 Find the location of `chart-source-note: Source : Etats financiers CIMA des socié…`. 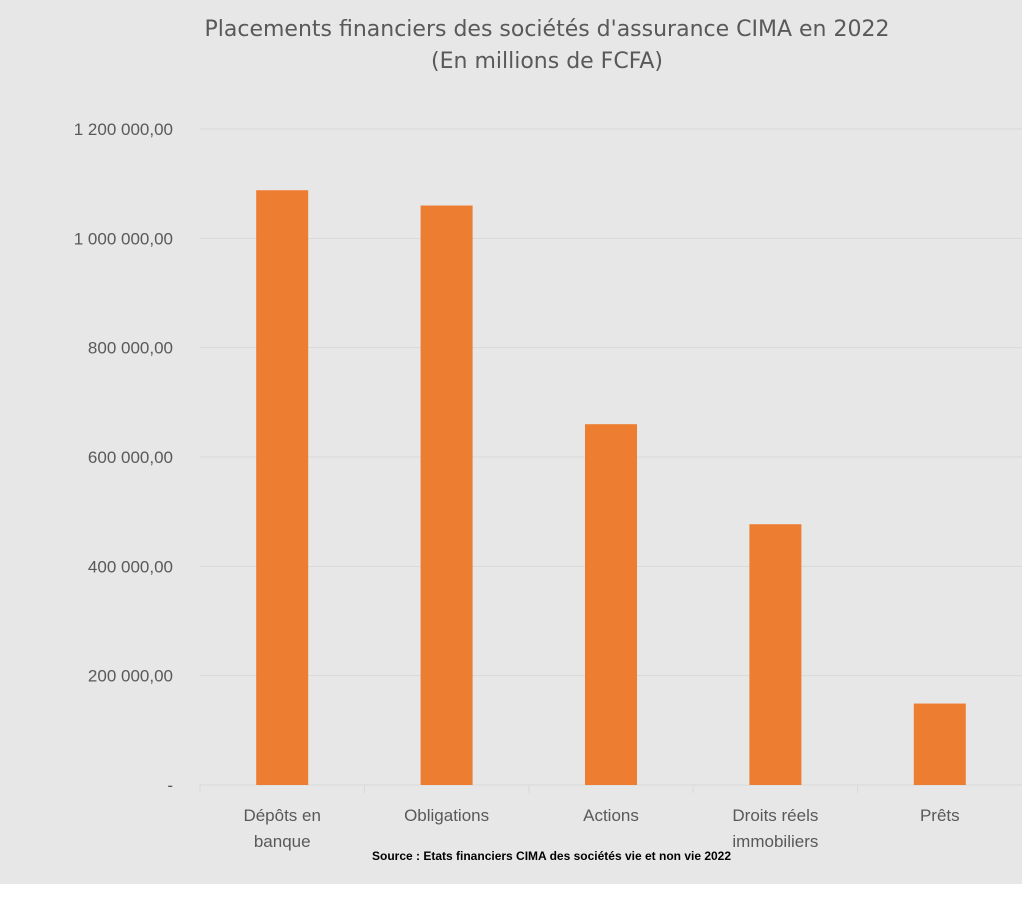

chart-source-note: Source : Etats financiers CIMA des socié… is located at coordinates (552, 856).